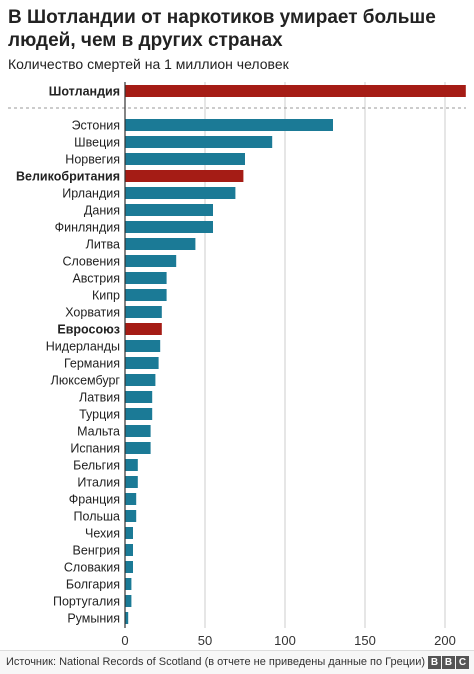  What do you see at coordinates (83, 347) in the screenshot?
I see `category-label: Нидерланды` at bounding box center [83, 347].